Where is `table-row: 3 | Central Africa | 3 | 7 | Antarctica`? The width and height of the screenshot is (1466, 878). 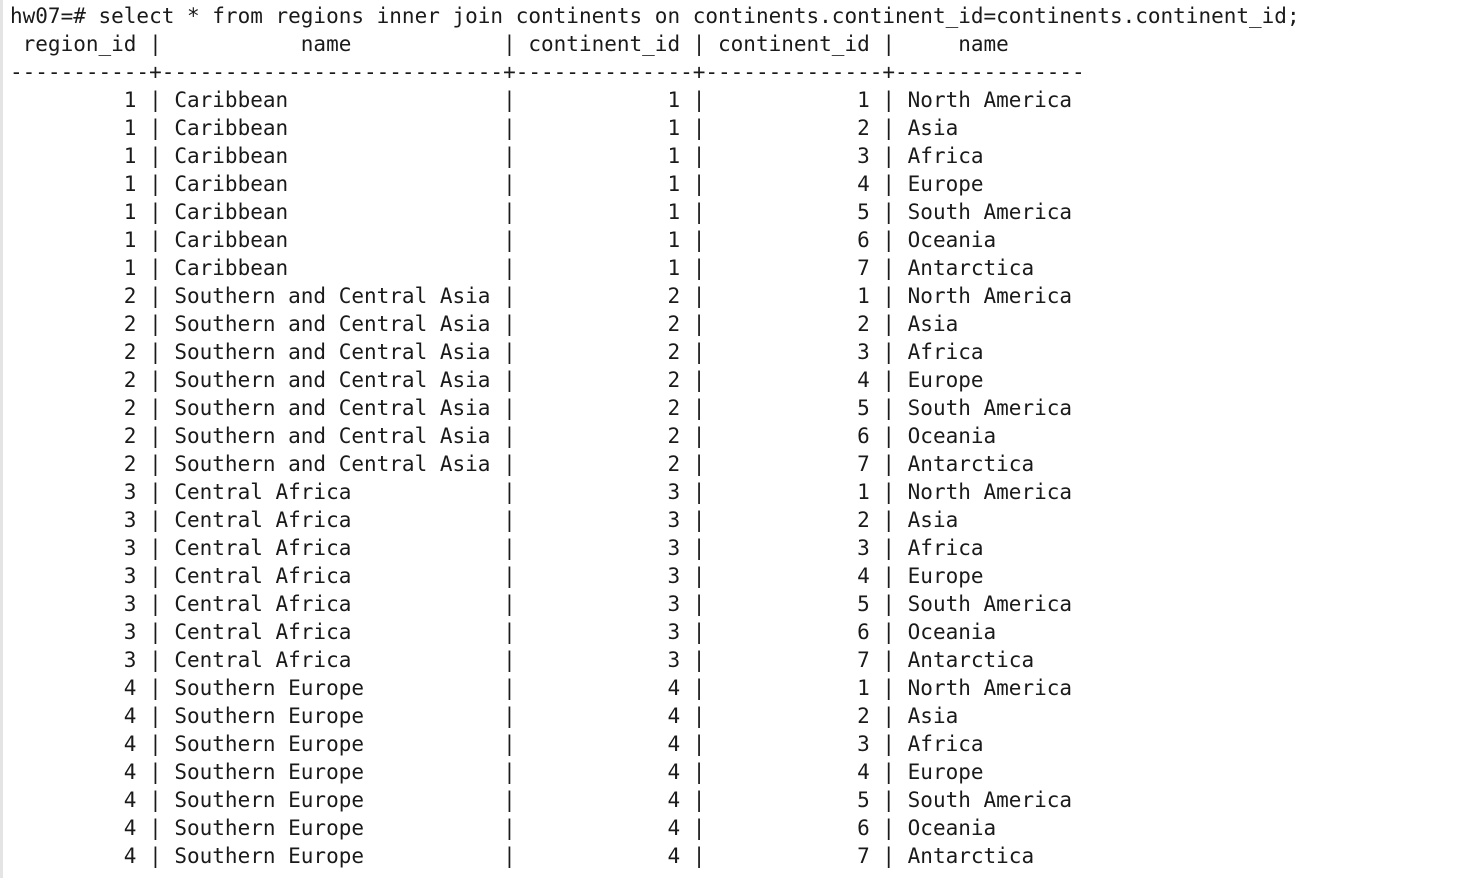
table-row: 3 | Central Africa | 3 | 7 | Antarctica is located at coordinates (522, 660).